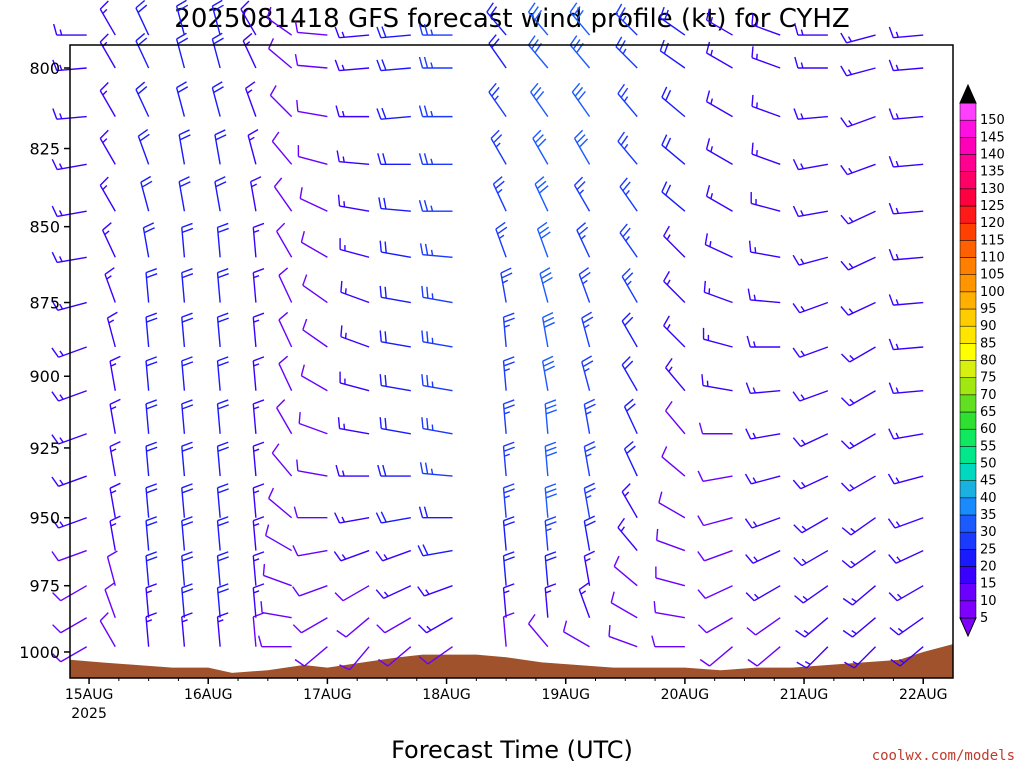  Describe the element at coordinates (992, 240) in the screenshot. I see `colorbar-tick-label: 115` at that location.